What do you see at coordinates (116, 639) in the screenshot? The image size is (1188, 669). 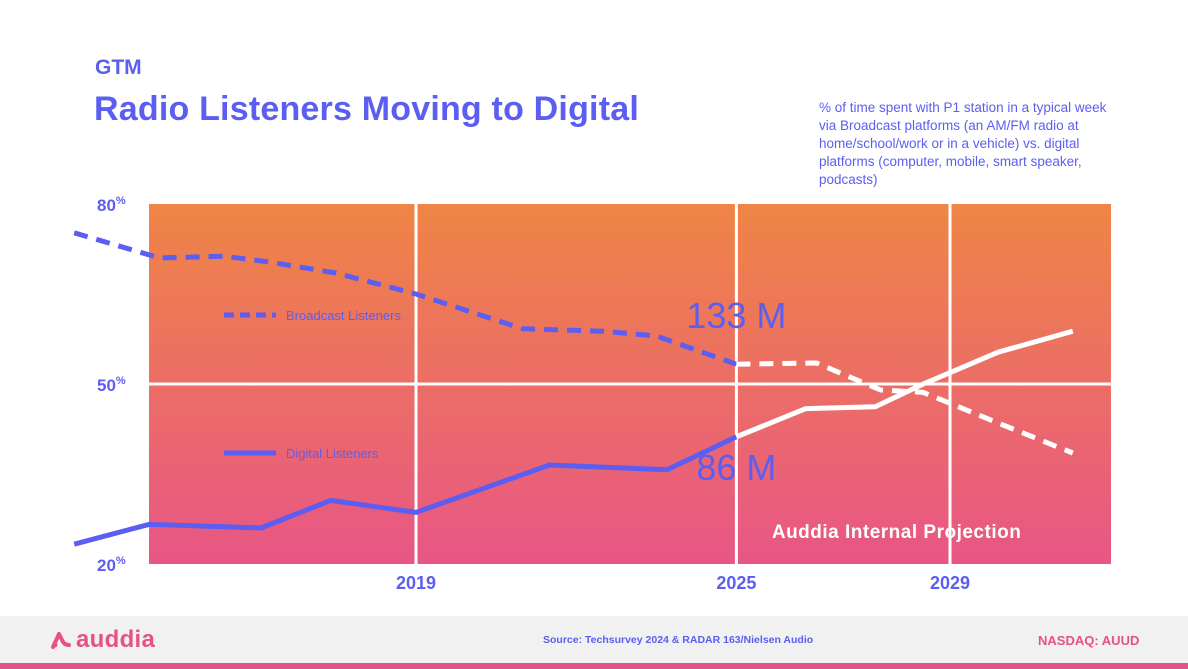 I see `logo-text: auddia` at bounding box center [116, 639].